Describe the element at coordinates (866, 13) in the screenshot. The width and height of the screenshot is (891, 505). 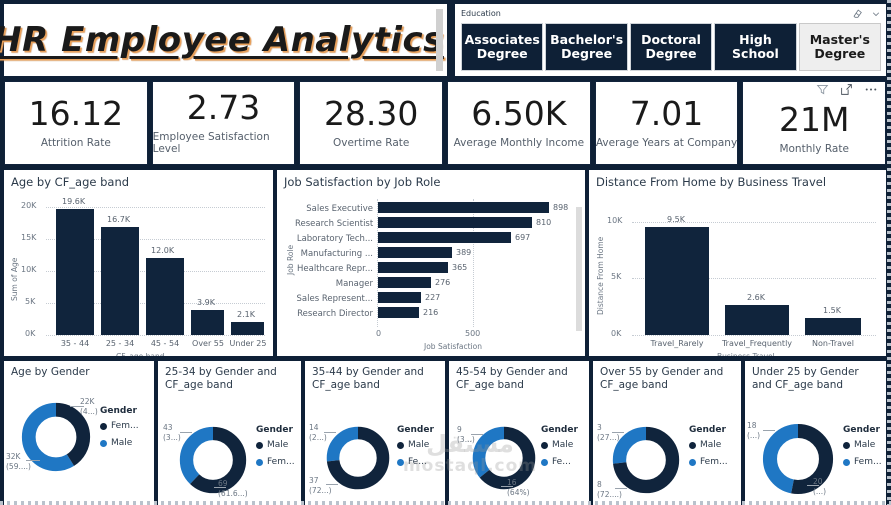
I see `slicer-header-icons` at that location.